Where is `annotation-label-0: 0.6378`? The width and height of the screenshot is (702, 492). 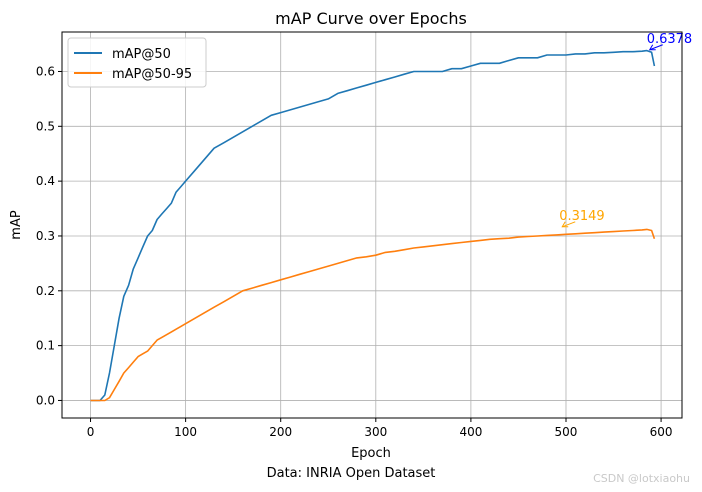
annotation-label-0: 0.6378 is located at coordinates (670, 39).